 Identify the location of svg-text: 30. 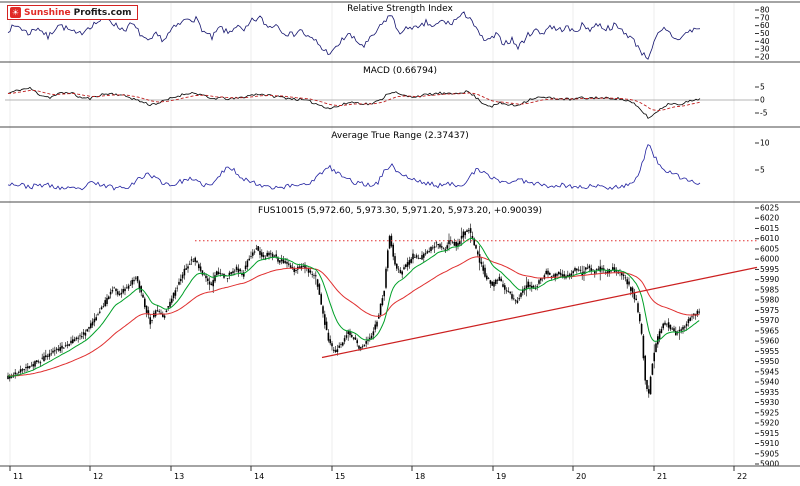
(765, 49).